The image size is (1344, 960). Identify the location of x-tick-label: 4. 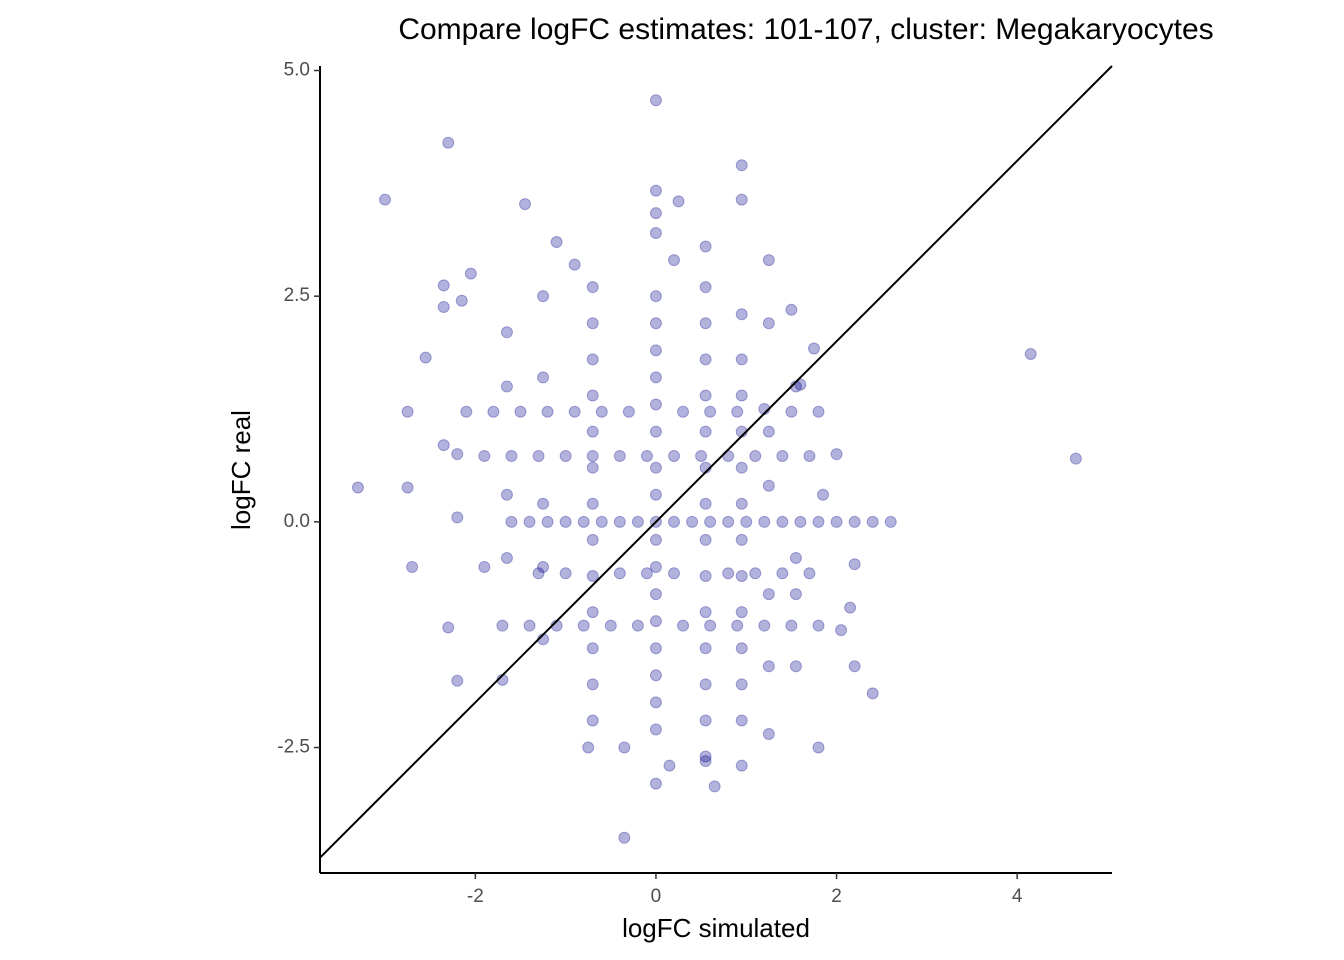
(1017, 896).